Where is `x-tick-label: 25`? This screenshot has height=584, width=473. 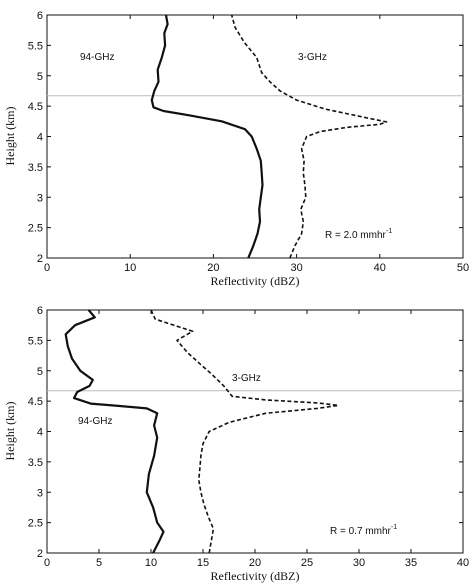 x-tick-label: 25 is located at coordinates (307, 563).